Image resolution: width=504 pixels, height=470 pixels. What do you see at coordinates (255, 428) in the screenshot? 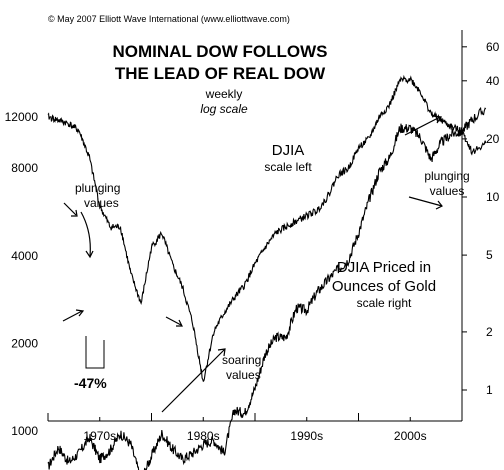
I see `x-axis-ticks: 1970s 1980s 1990s 2000s` at bounding box center [255, 428].